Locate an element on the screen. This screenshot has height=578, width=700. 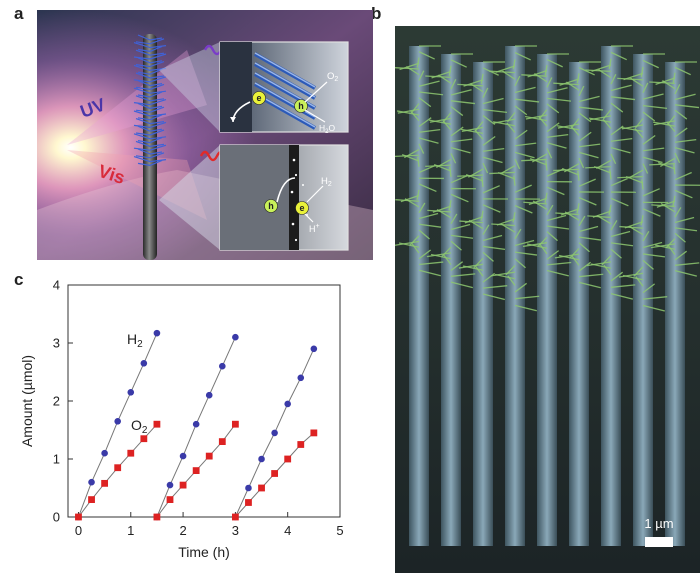
scale-bar-label: 1 µm is located at coordinates (658, 523).